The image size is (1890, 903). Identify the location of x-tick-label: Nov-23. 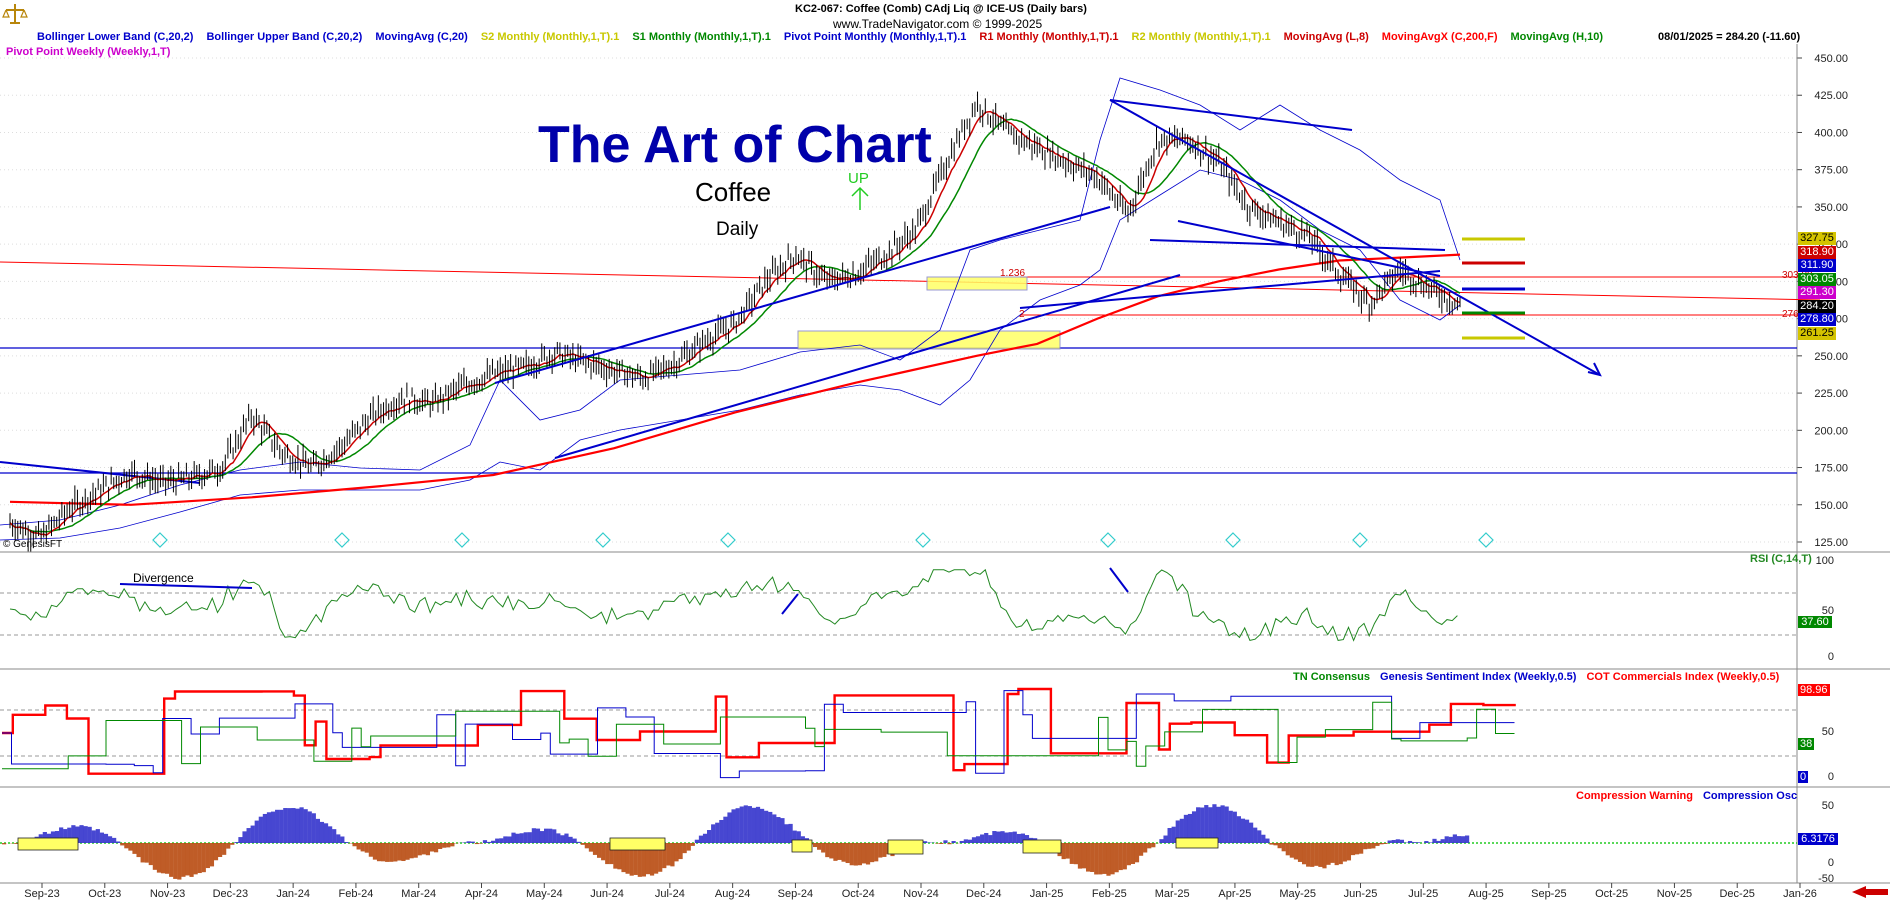
(167, 894).